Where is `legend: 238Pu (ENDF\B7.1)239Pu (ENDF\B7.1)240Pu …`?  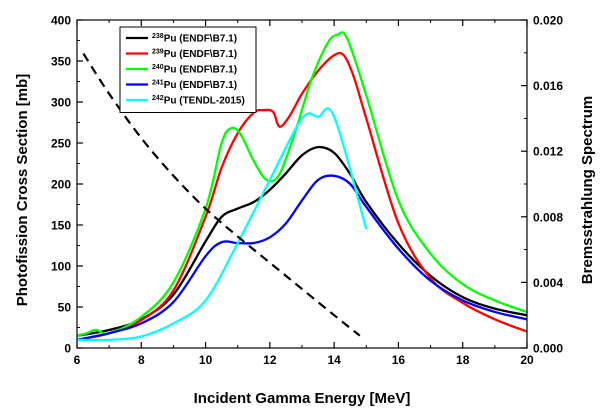
legend: 238Pu (ENDF\B7.1)239Pu (ENDF\B7.1)240Pu … is located at coordinates (188, 69).